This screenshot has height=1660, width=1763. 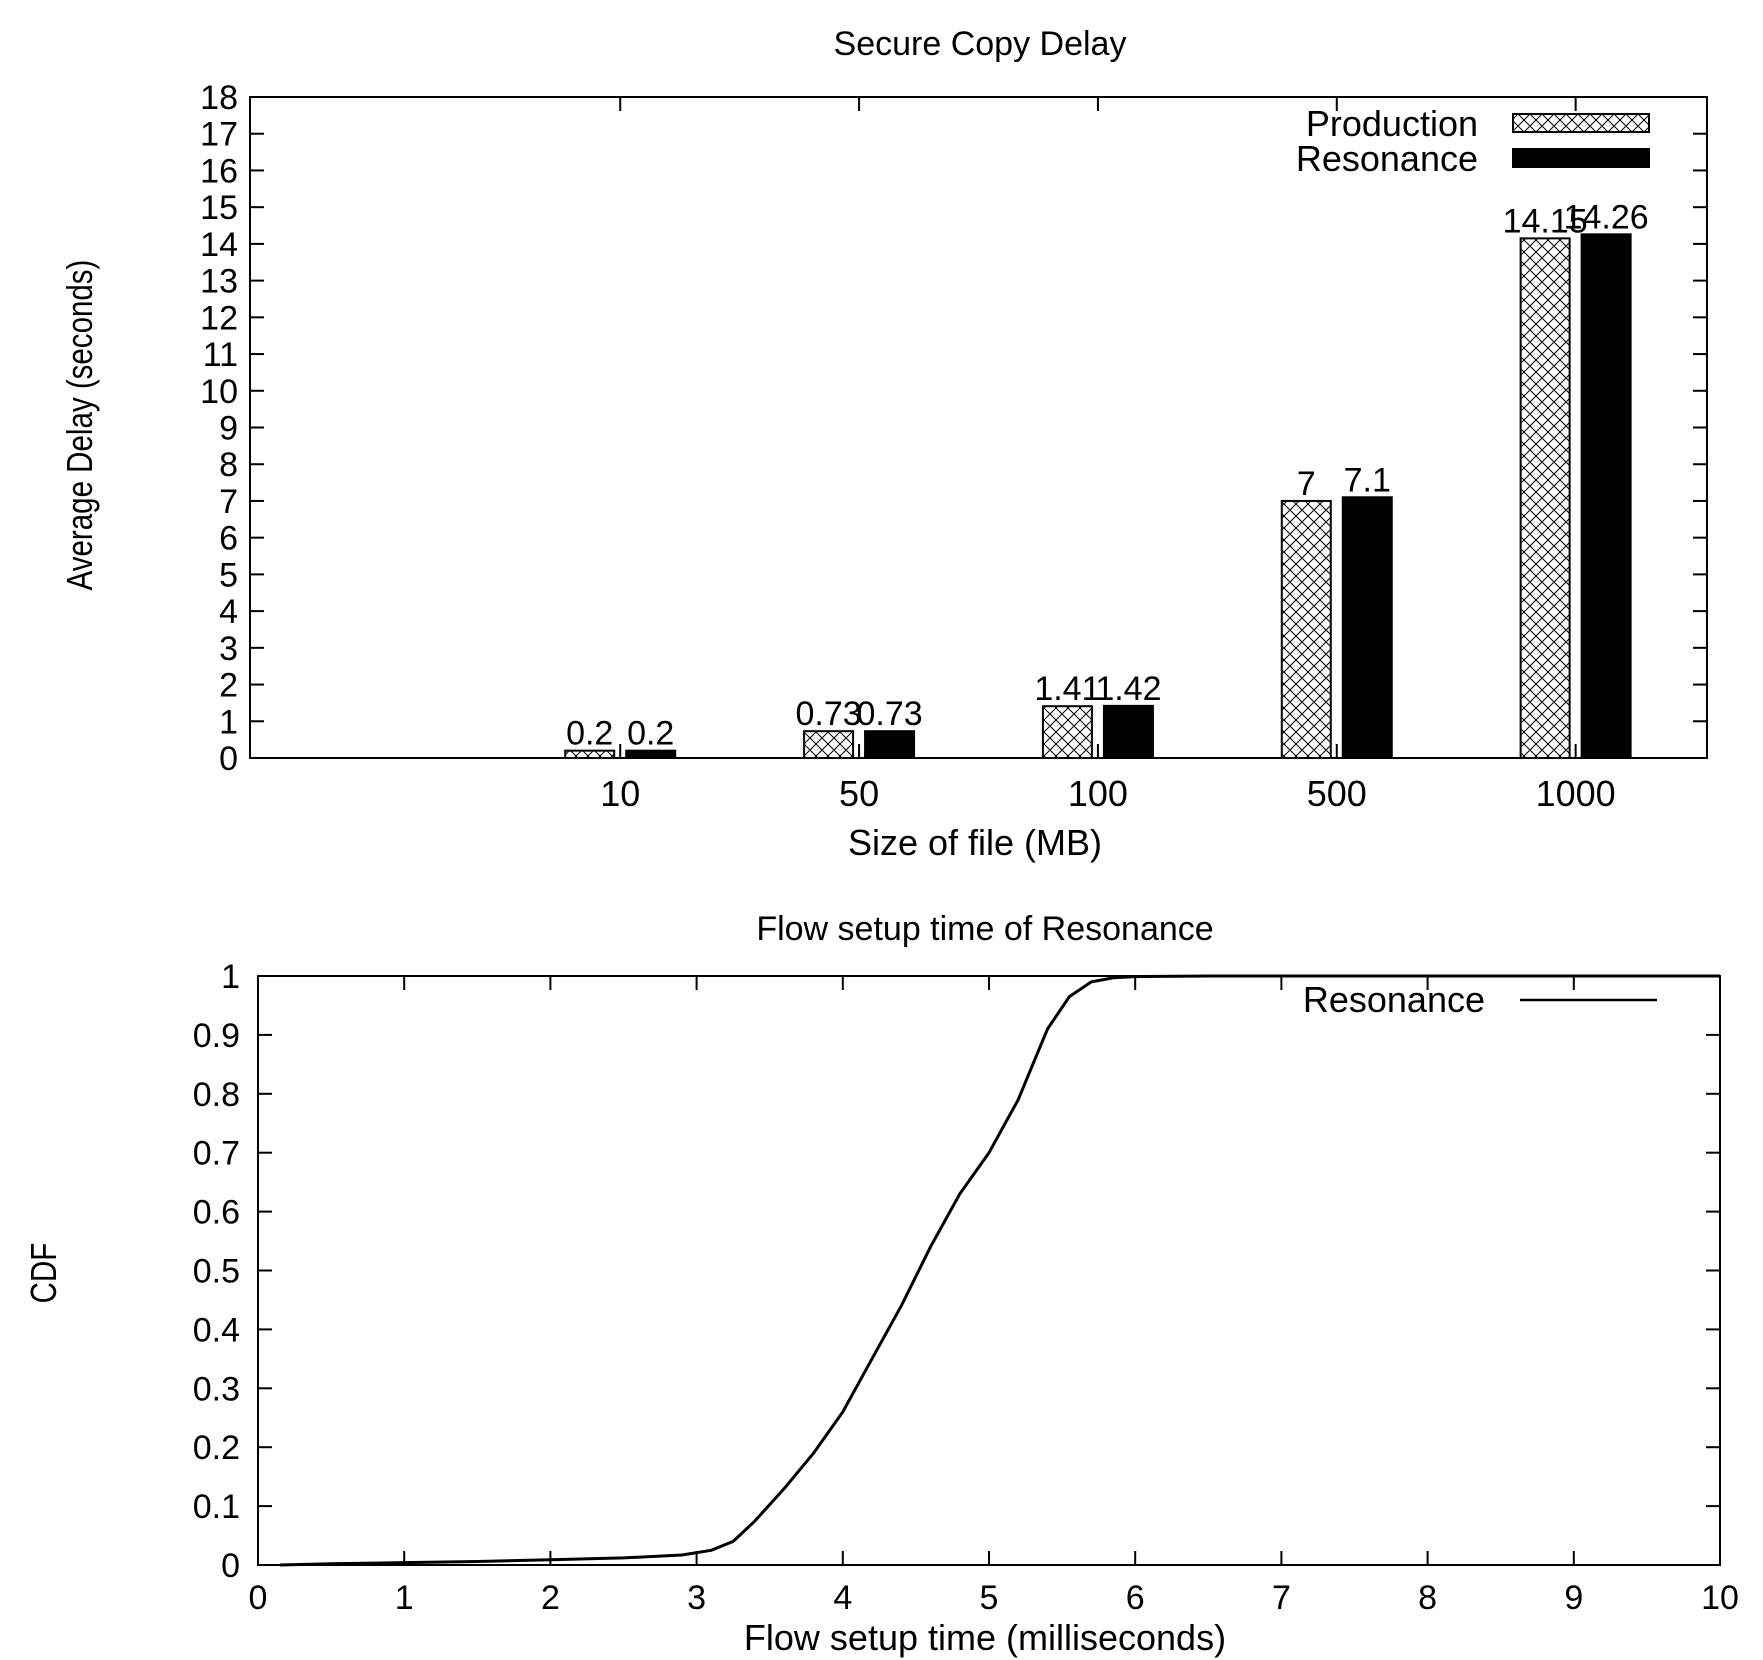 I want to click on y-tick-label: 0.1, so click(x=216, y=1507).